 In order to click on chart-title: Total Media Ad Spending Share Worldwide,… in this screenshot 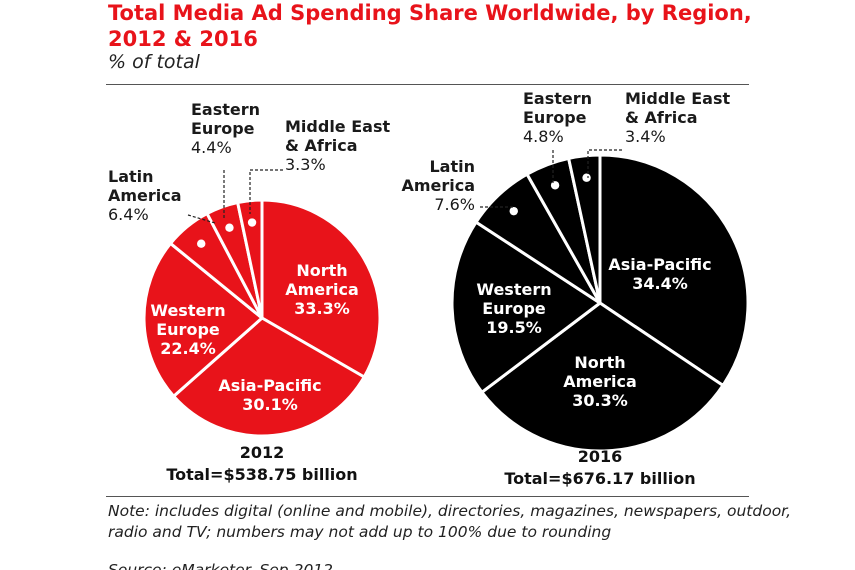, I will do `click(430, 26)`.